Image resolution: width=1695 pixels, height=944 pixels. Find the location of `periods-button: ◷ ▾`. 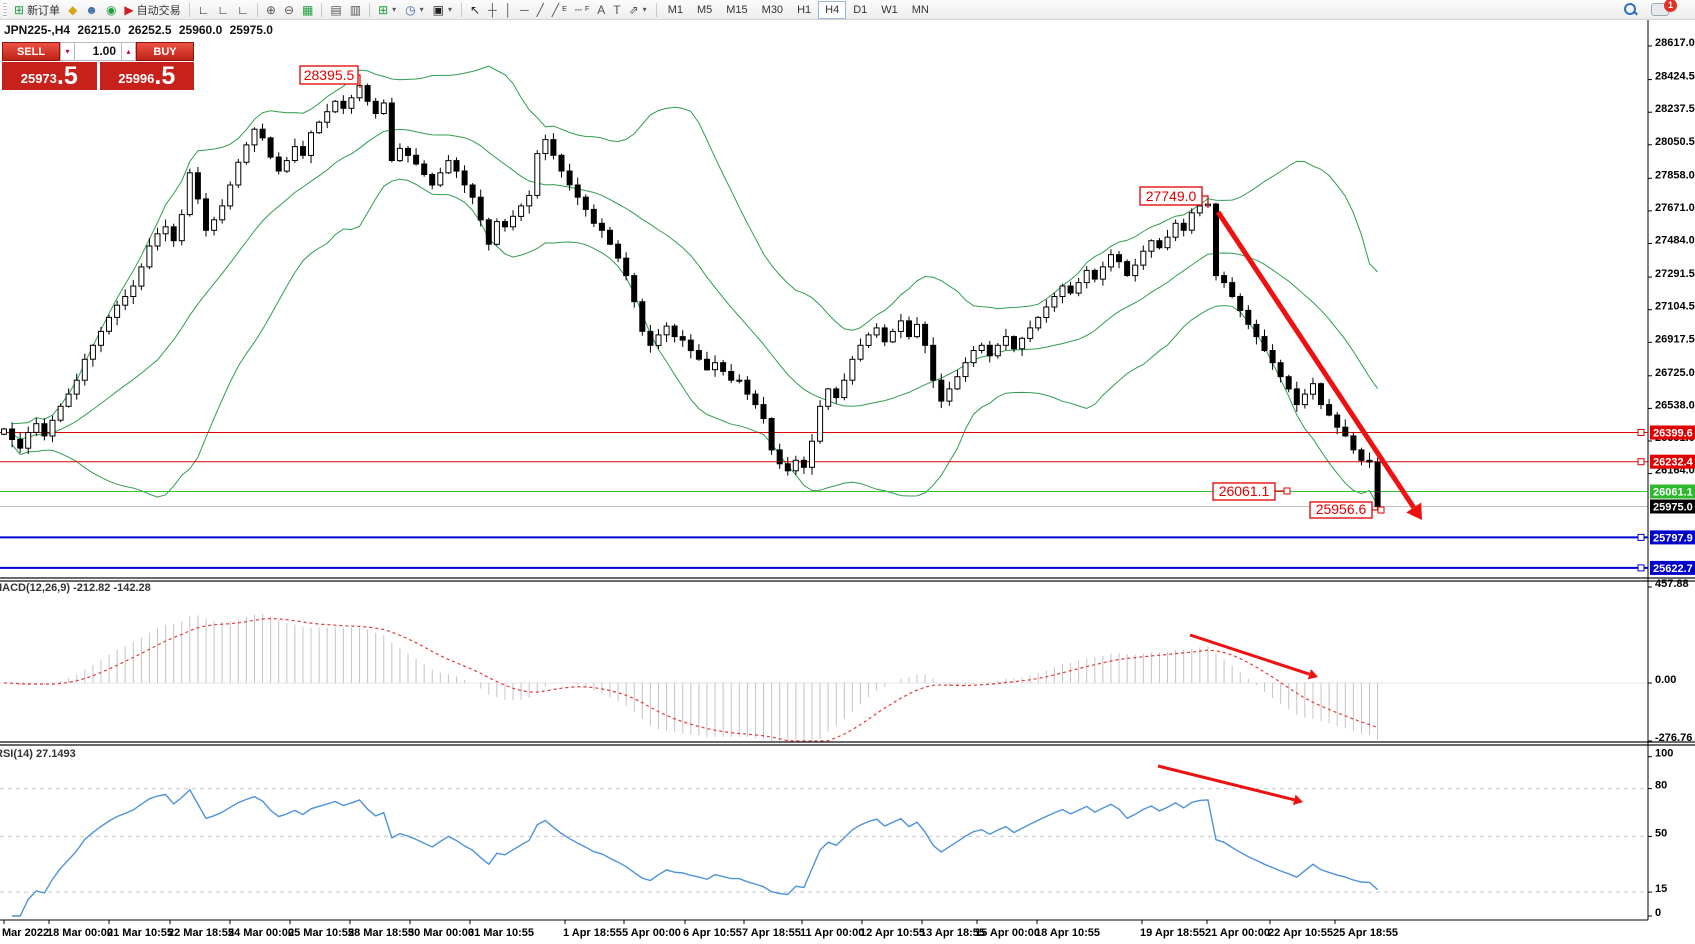

periods-button: ◷ ▾ is located at coordinates (415, 9).